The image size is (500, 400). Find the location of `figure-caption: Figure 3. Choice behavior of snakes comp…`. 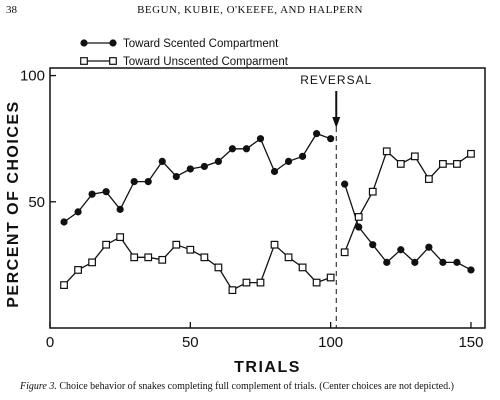

figure-caption: Figure 3. Choice behavior of snakes comp… is located at coordinates (260, 386).